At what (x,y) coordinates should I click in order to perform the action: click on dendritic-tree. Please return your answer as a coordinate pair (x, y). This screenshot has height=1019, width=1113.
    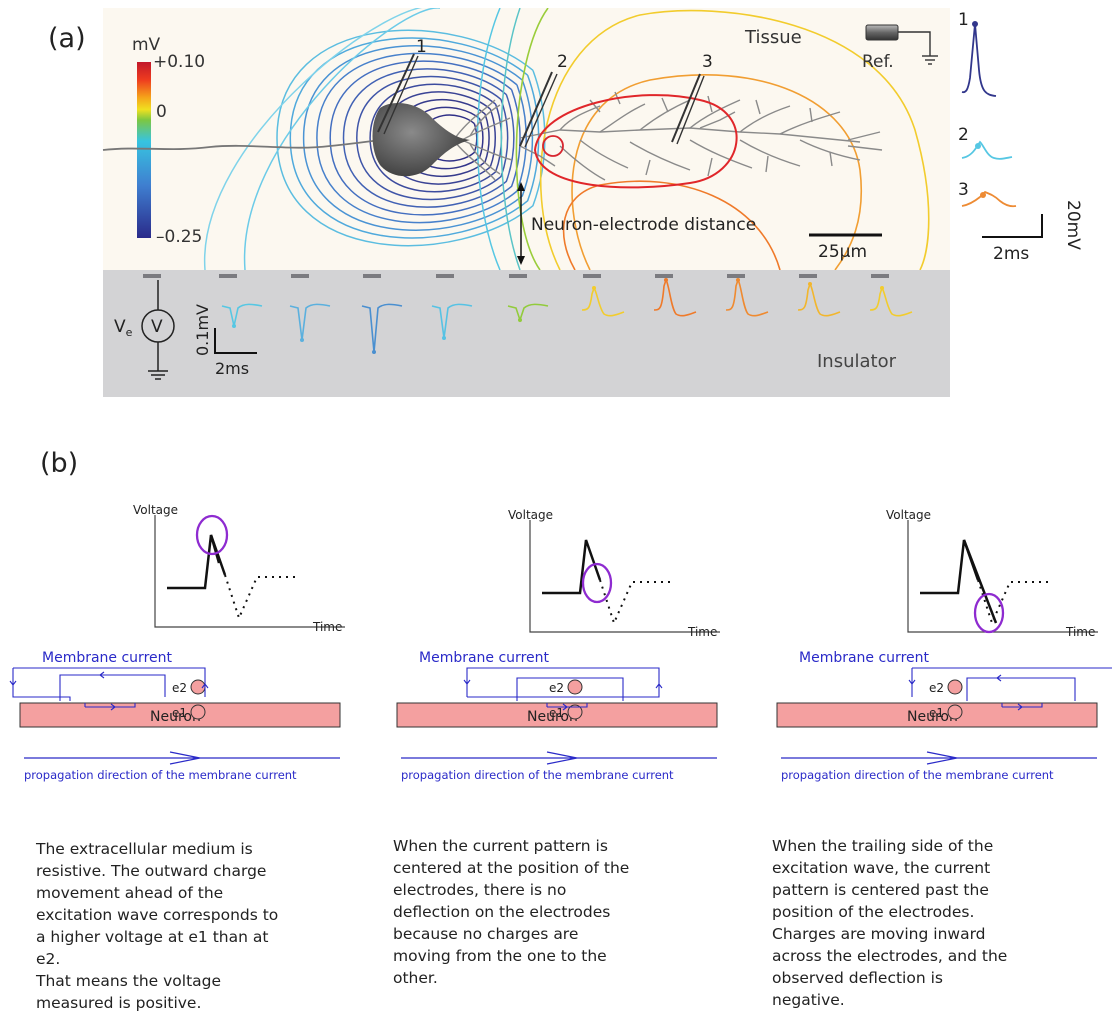
    Looking at the image, I should click on (668, 136).